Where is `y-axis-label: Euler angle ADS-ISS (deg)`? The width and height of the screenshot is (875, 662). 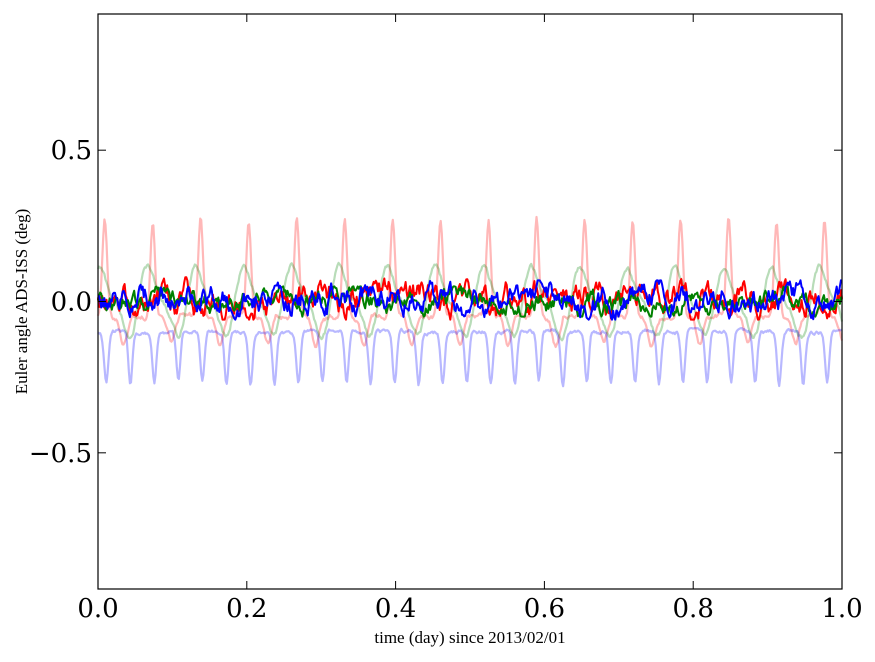 y-axis-label: Euler angle ADS-ISS (deg) is located at coordinates (21, 302).